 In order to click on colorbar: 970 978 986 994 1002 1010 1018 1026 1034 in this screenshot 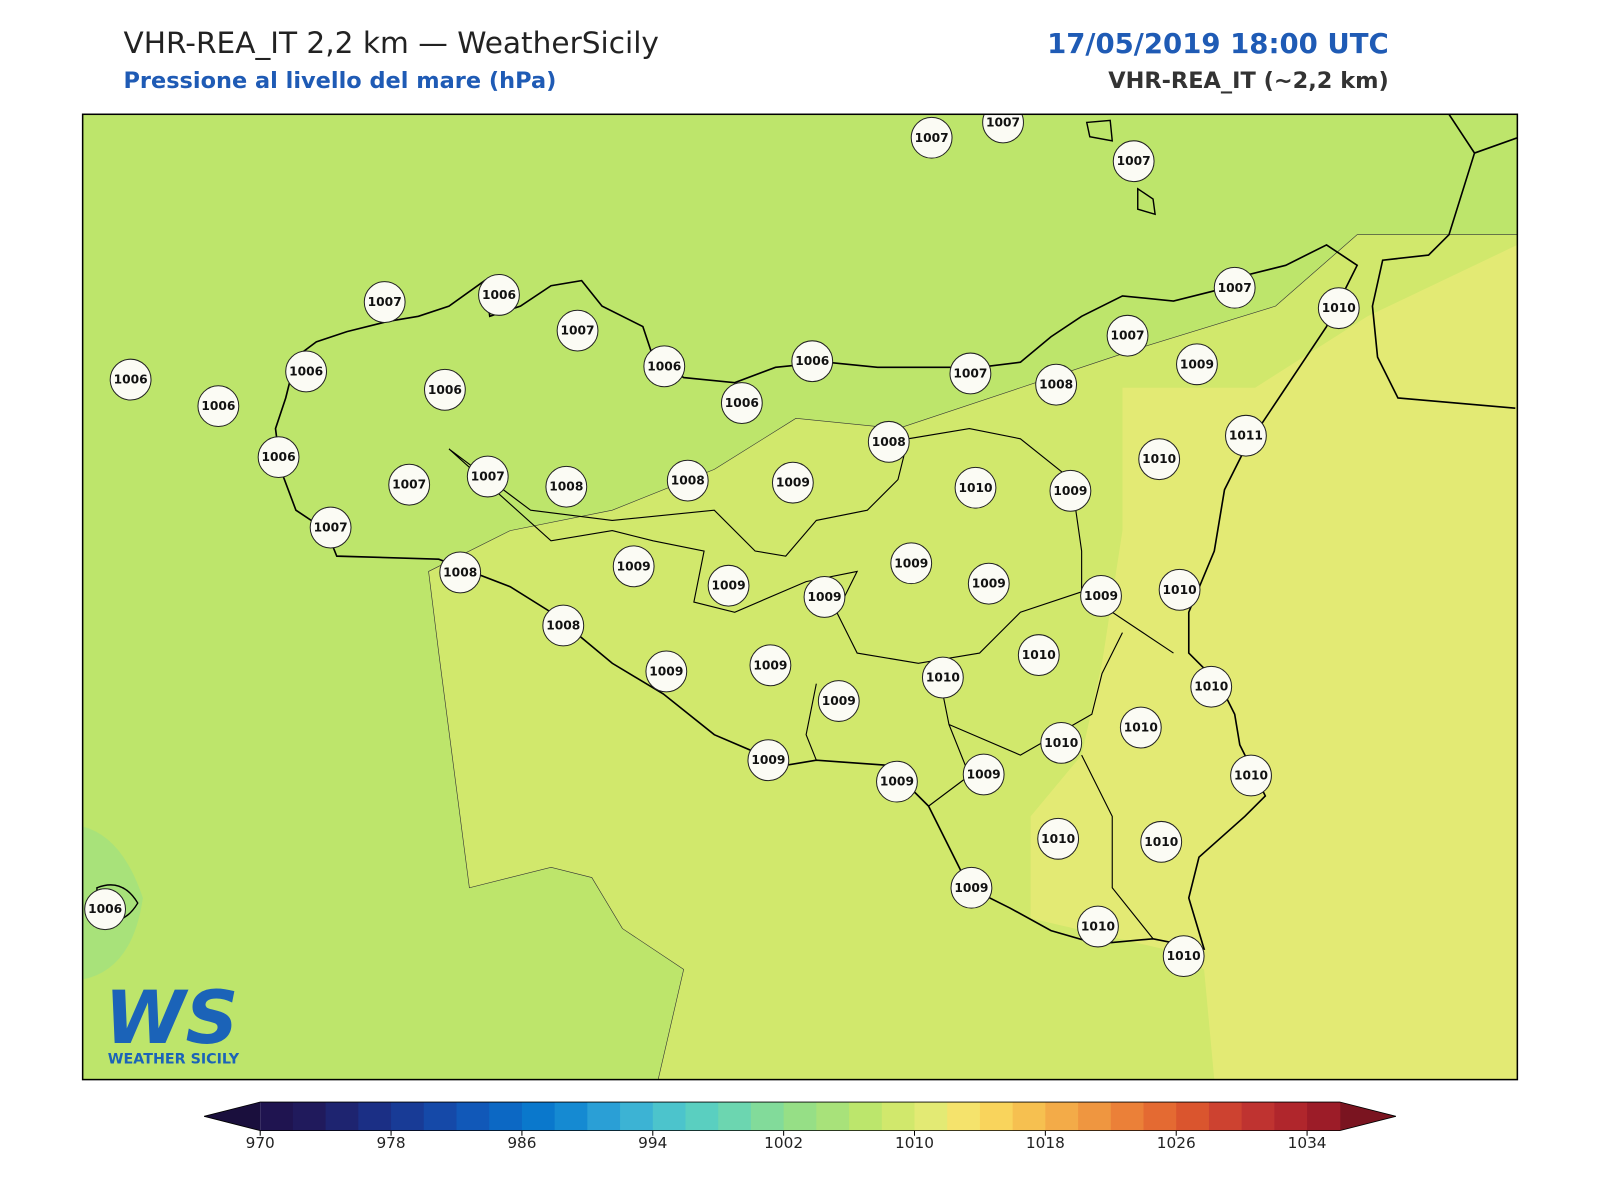, I will do `click(800, 1126)`.